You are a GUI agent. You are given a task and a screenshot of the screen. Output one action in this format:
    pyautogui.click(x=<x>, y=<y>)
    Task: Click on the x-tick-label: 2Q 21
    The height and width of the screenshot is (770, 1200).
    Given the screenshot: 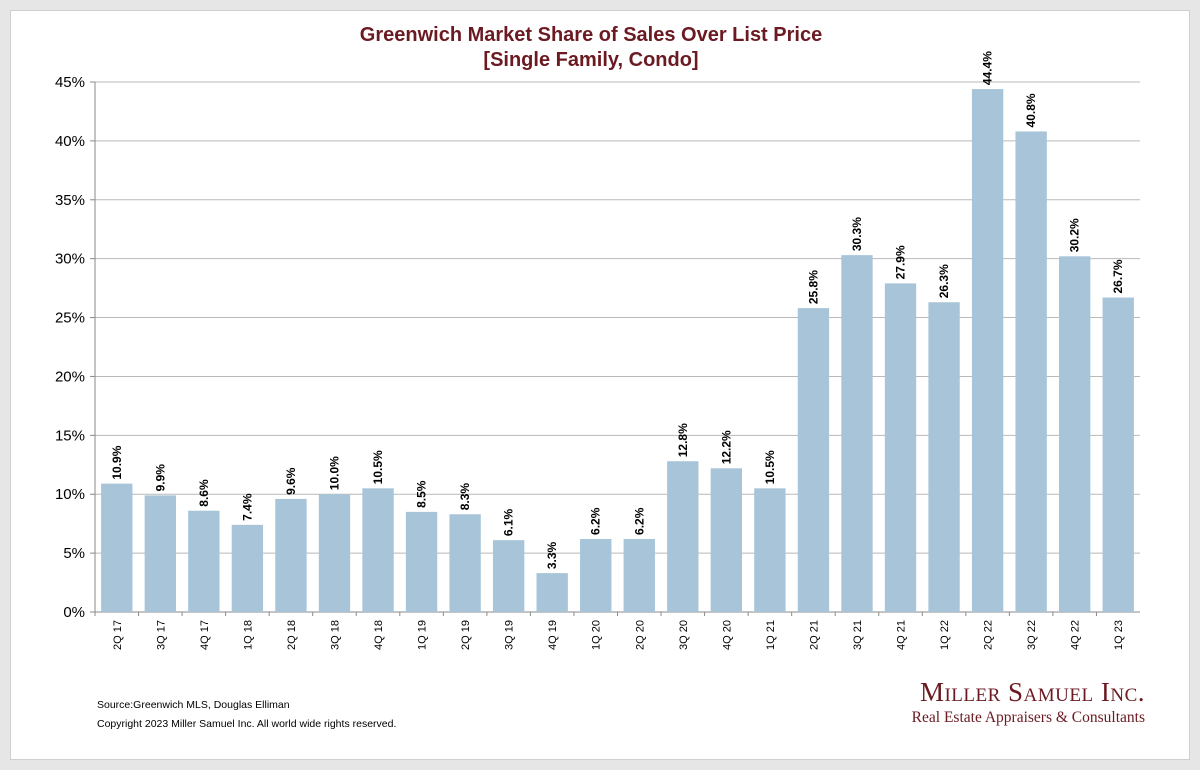 What is the action you would take?
    pyautogui.click(x=814, y=635)
    